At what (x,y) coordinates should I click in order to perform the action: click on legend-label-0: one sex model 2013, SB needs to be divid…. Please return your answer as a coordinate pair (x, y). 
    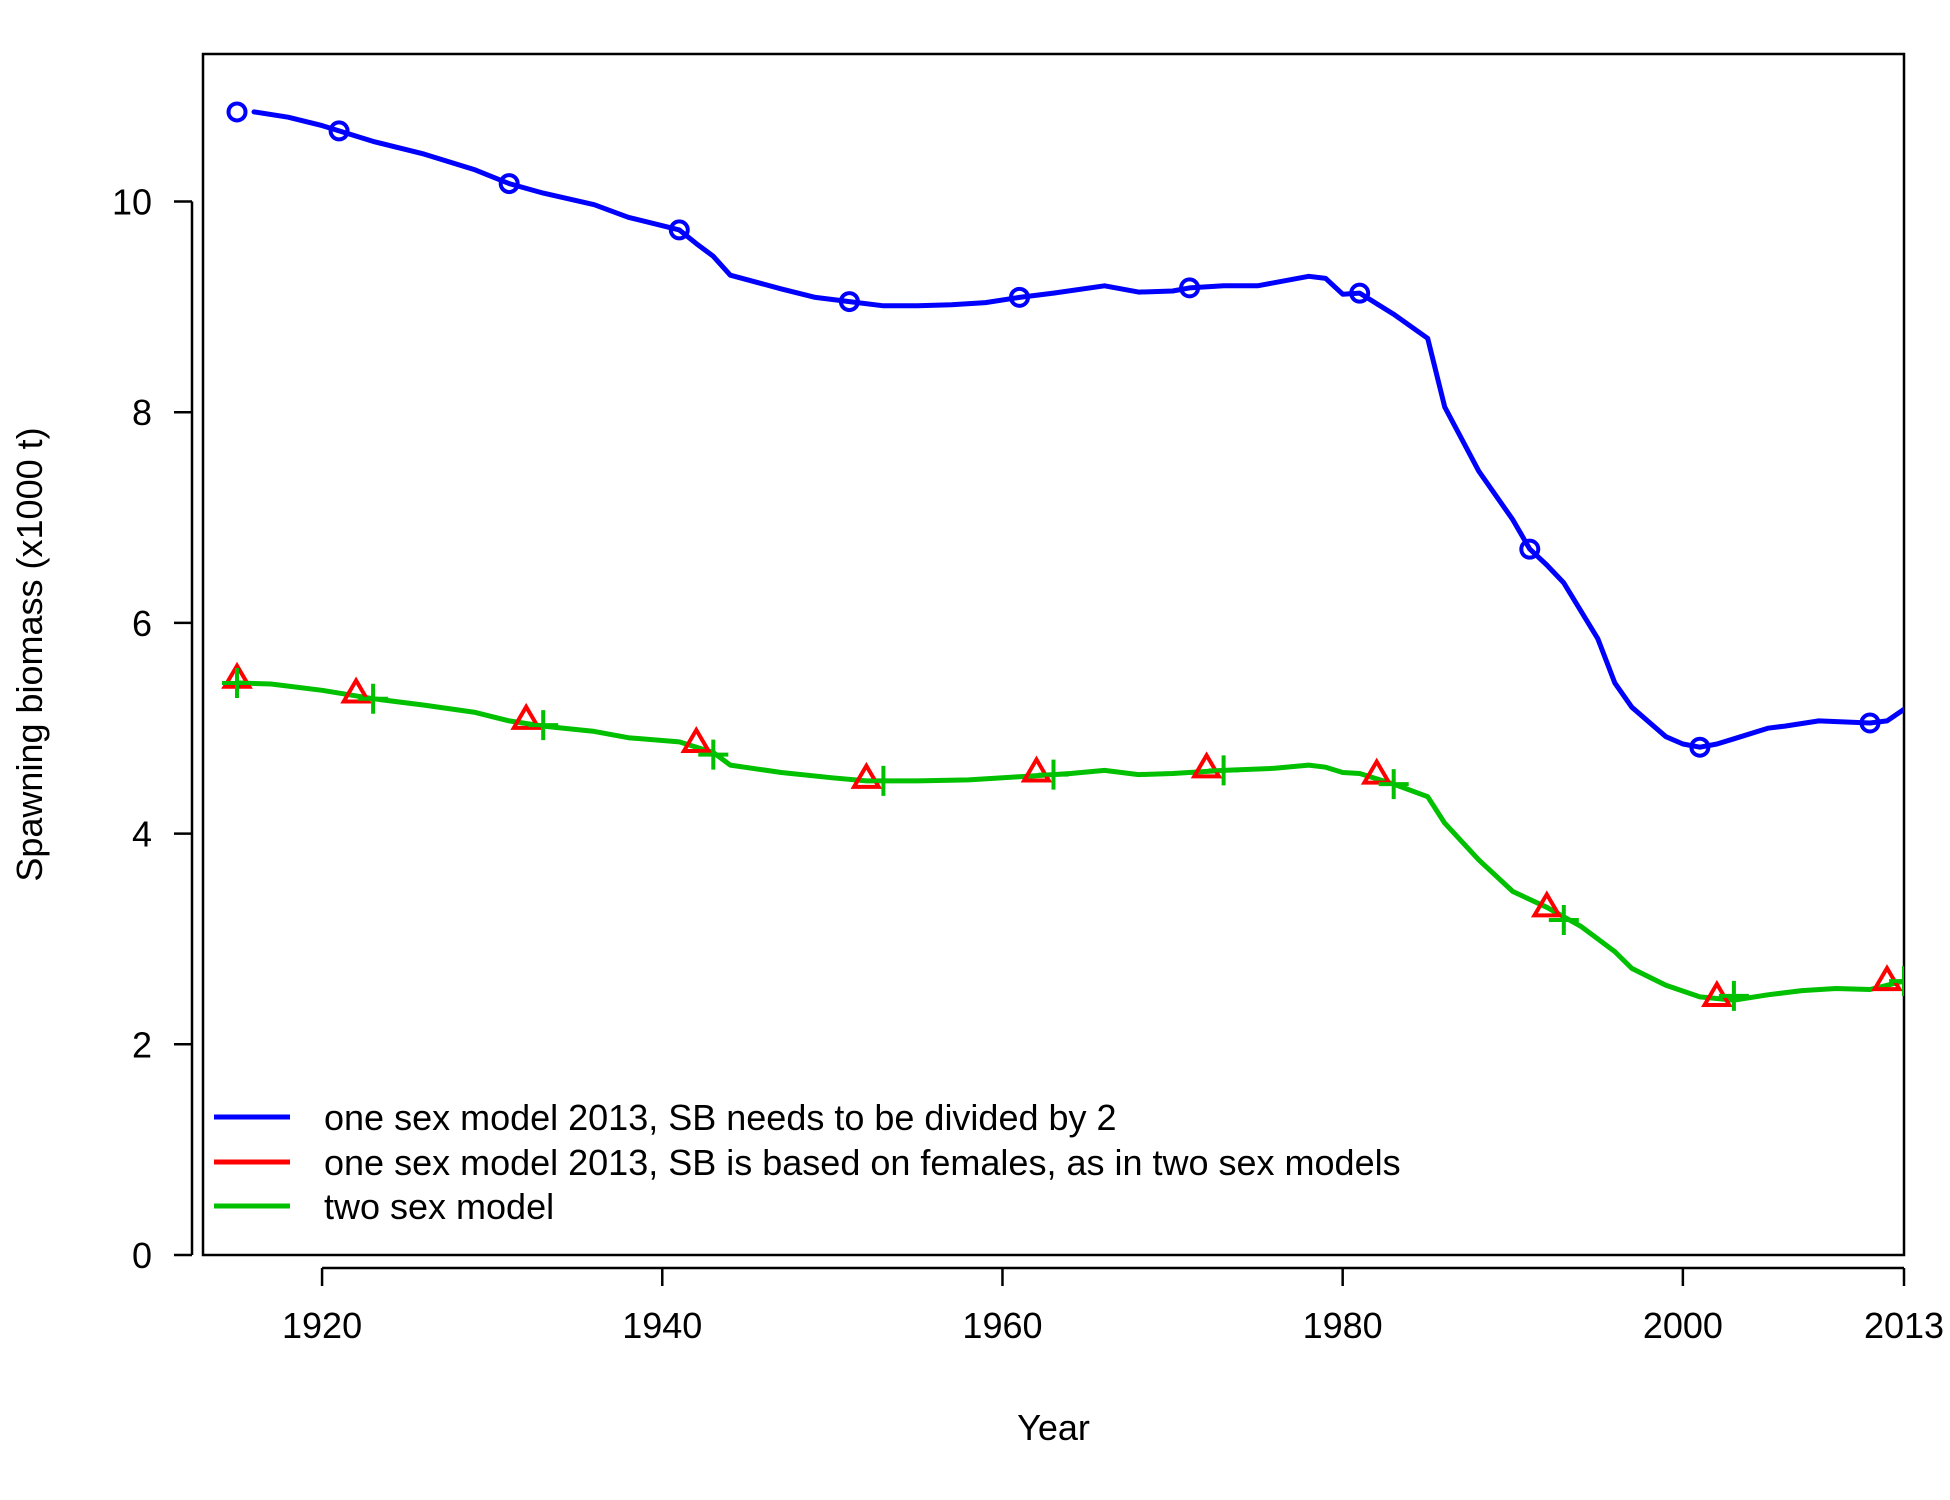
    Looking at the image, I should click on (720, 1117).